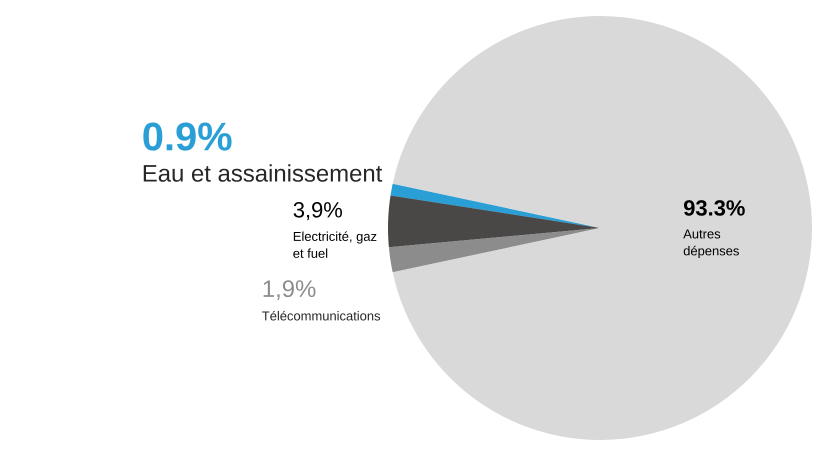 The image size is (823, 456). What do you see at coordinates (321, 315) in the screenshot?
I see `slice-label: Télécommunications` at bounding box center [321, 315].